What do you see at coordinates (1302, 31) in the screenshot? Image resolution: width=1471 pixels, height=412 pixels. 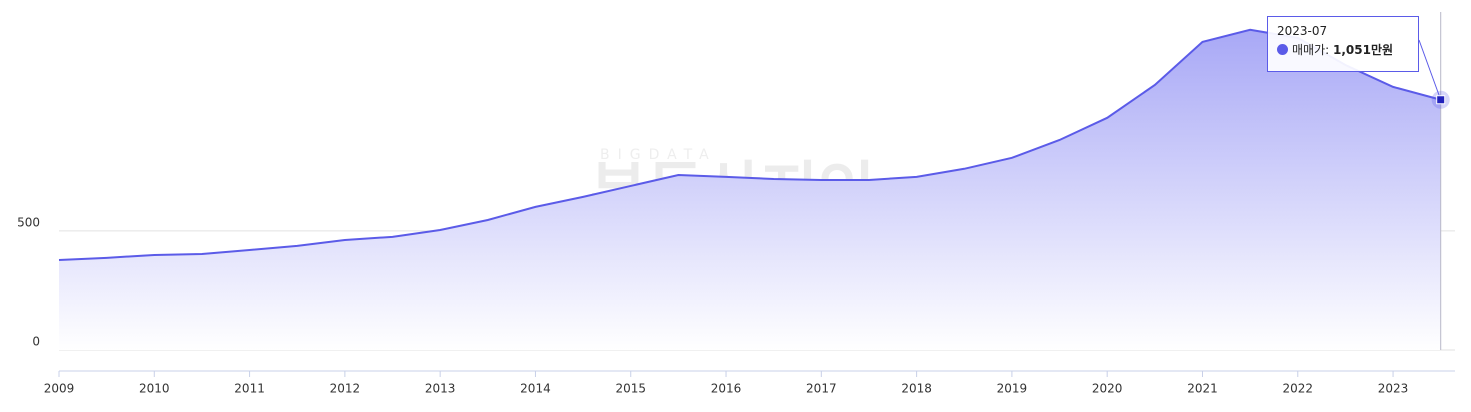 I see `tooltip-date: 2023-07` at bounding box center [1302, 31].